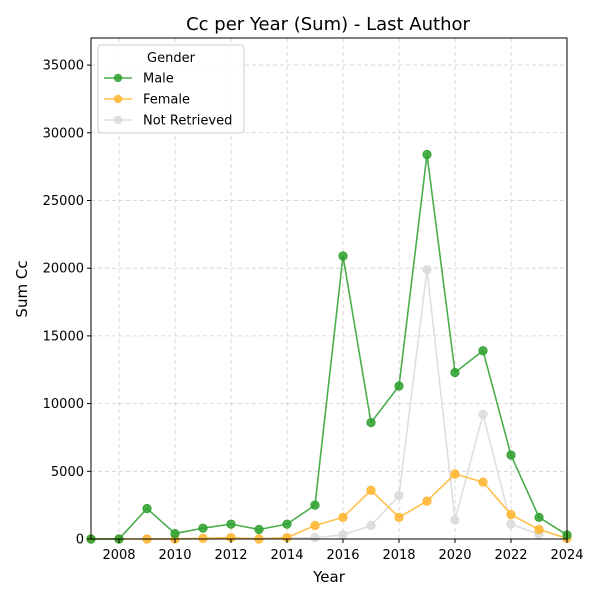 This screenshot has width=600, height=600. Describe the element at coordinates (286, 555) in the screenshot. I see `x-tick-label: 2014` at that location.